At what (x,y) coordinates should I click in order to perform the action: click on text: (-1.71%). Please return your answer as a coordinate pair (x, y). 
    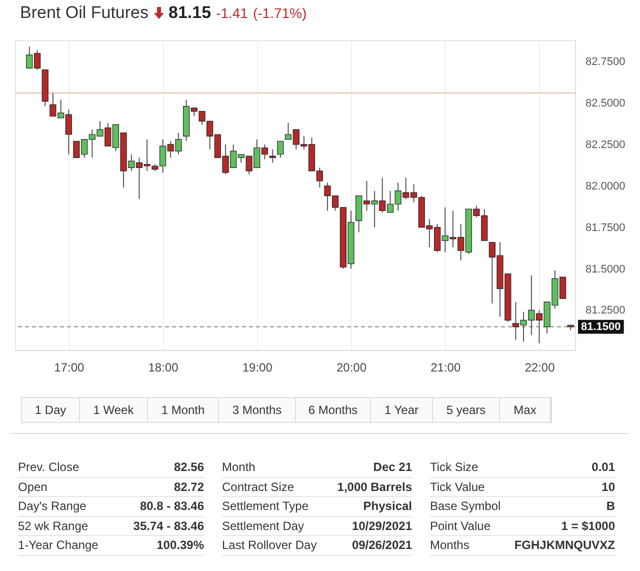
    Looking at the image, I should click on (279, 13).